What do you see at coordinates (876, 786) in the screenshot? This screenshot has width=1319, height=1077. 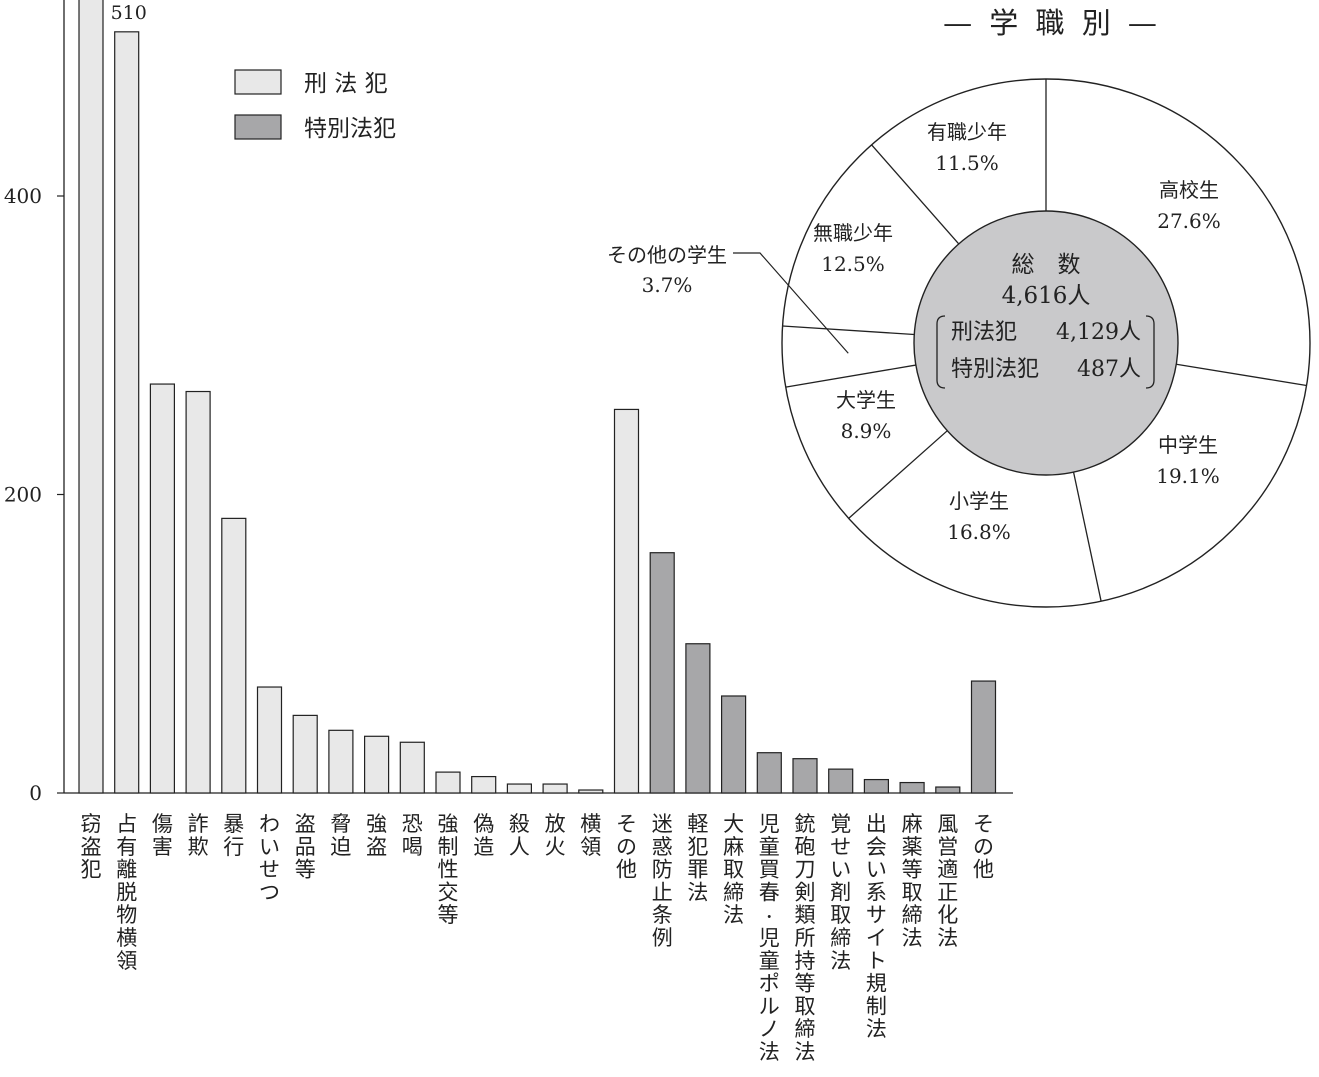 I see `bar-出会い系サイト規制法` at bounding box center [876, 786].